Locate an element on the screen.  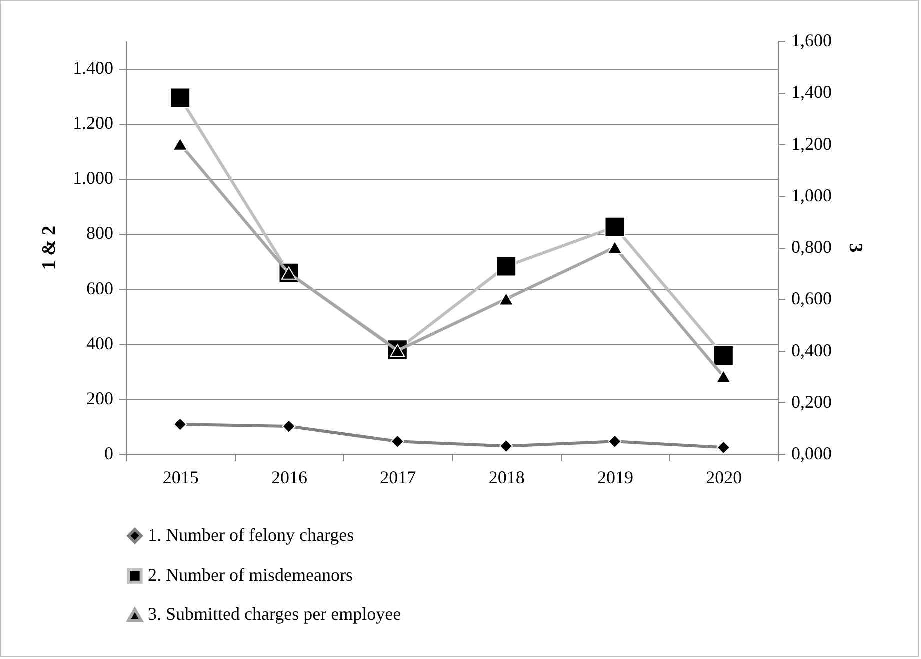
y2-tick-label: 1,600 is located at coordinates (812, 40).